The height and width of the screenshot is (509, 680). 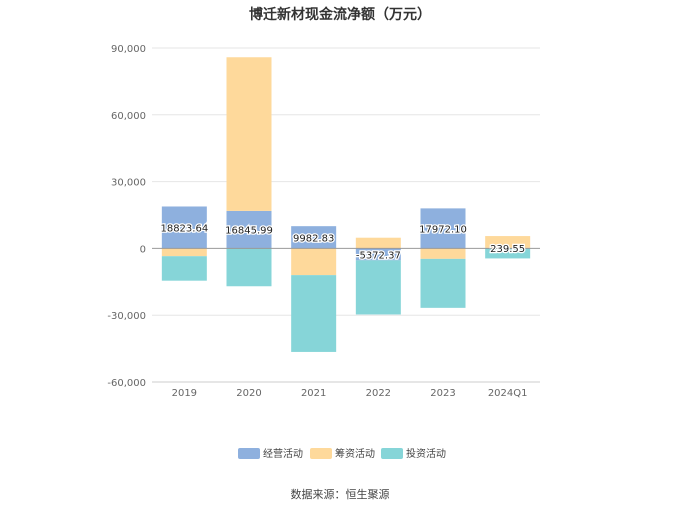 What do you see at coordinates (126, 383) in the screenshot?
I see `y-tick-label: -60,000` at bounding box center [126, 383].